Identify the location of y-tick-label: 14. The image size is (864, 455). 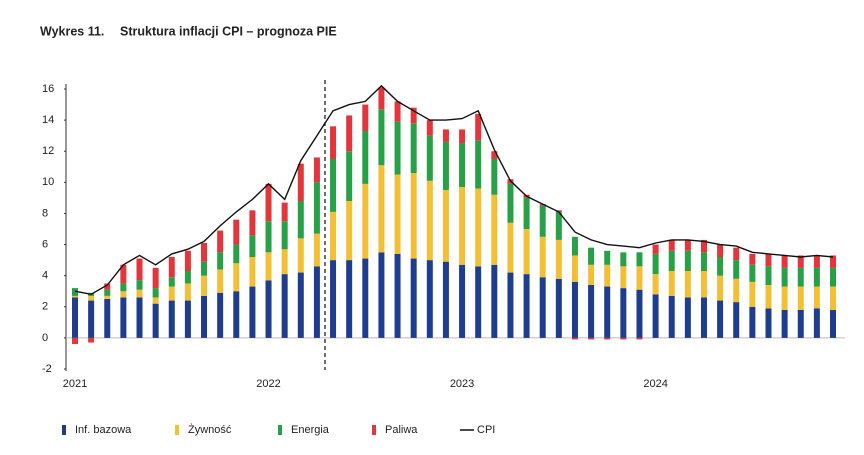
(48, 120).